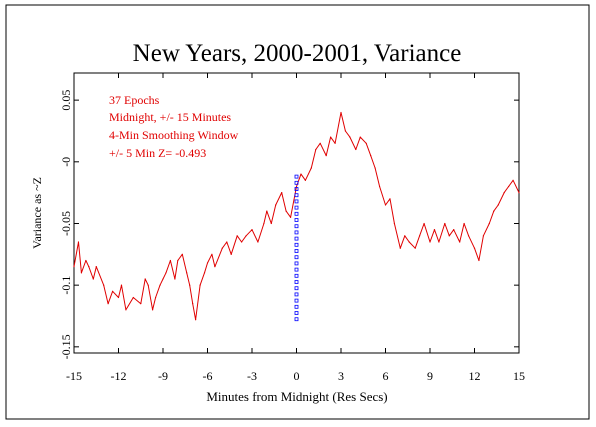  What do you see at coordinates (475, 376) in the screenshot?
I see `x-tick-label: 12` at bounding box center [475, 376].